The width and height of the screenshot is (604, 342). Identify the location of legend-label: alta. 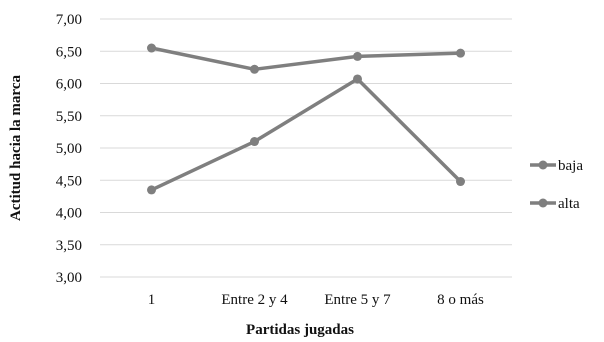
(569, 204).